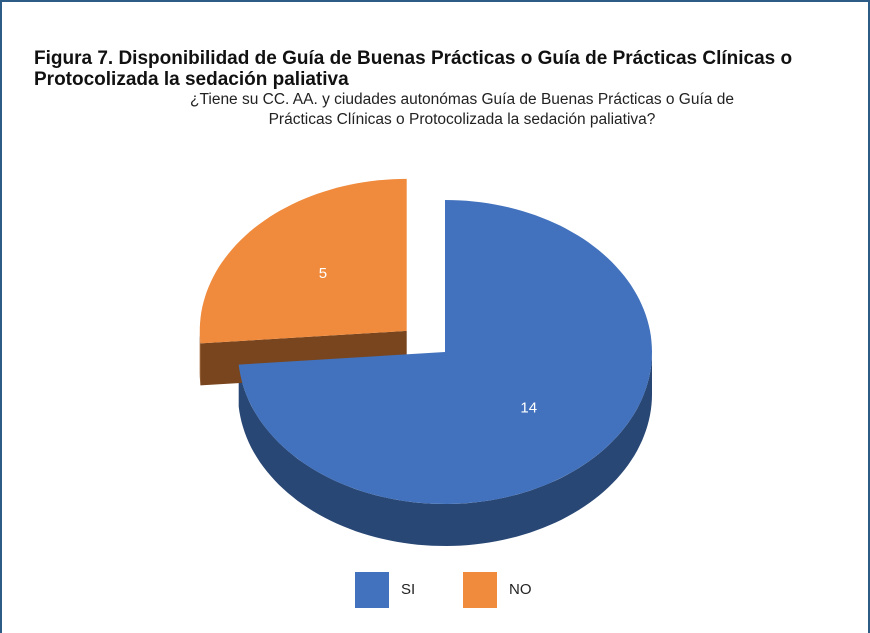  Describe the element at coordinates (408, 589) in the screenshot. I see `legend-label: SI` at that location.